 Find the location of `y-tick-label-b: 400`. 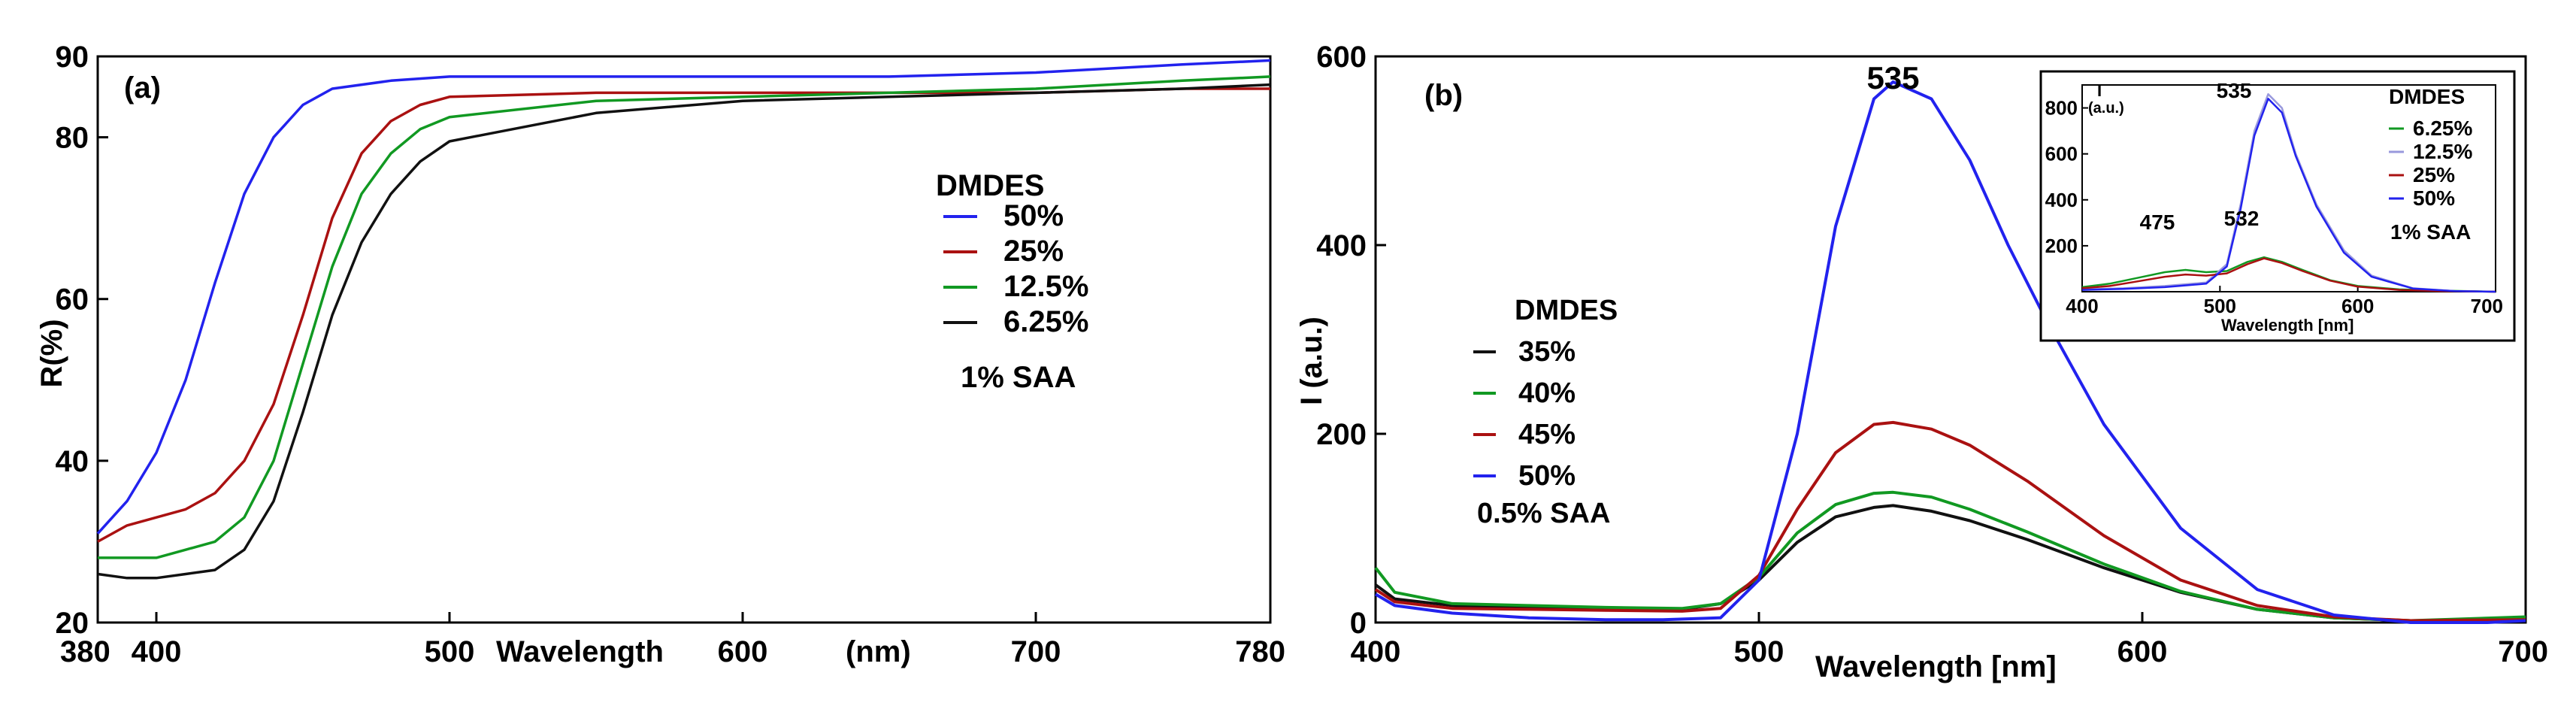

y-tick-label-b: 400 is located at coordinates (1341, 245).